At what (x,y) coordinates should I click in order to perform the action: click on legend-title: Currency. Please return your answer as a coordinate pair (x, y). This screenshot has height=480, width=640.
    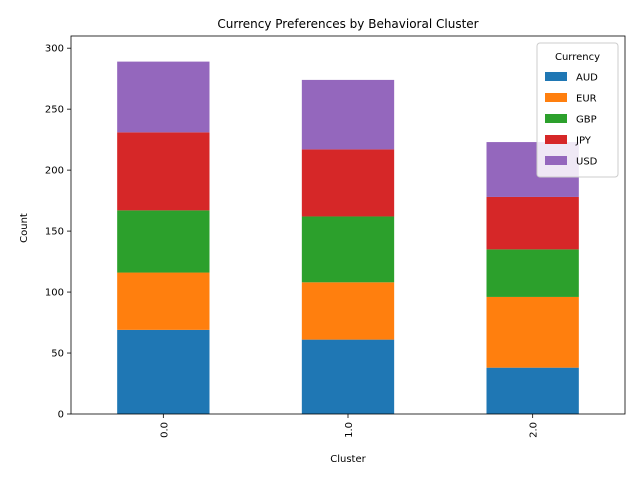
    Looking at the image, I should click on (577, 57).